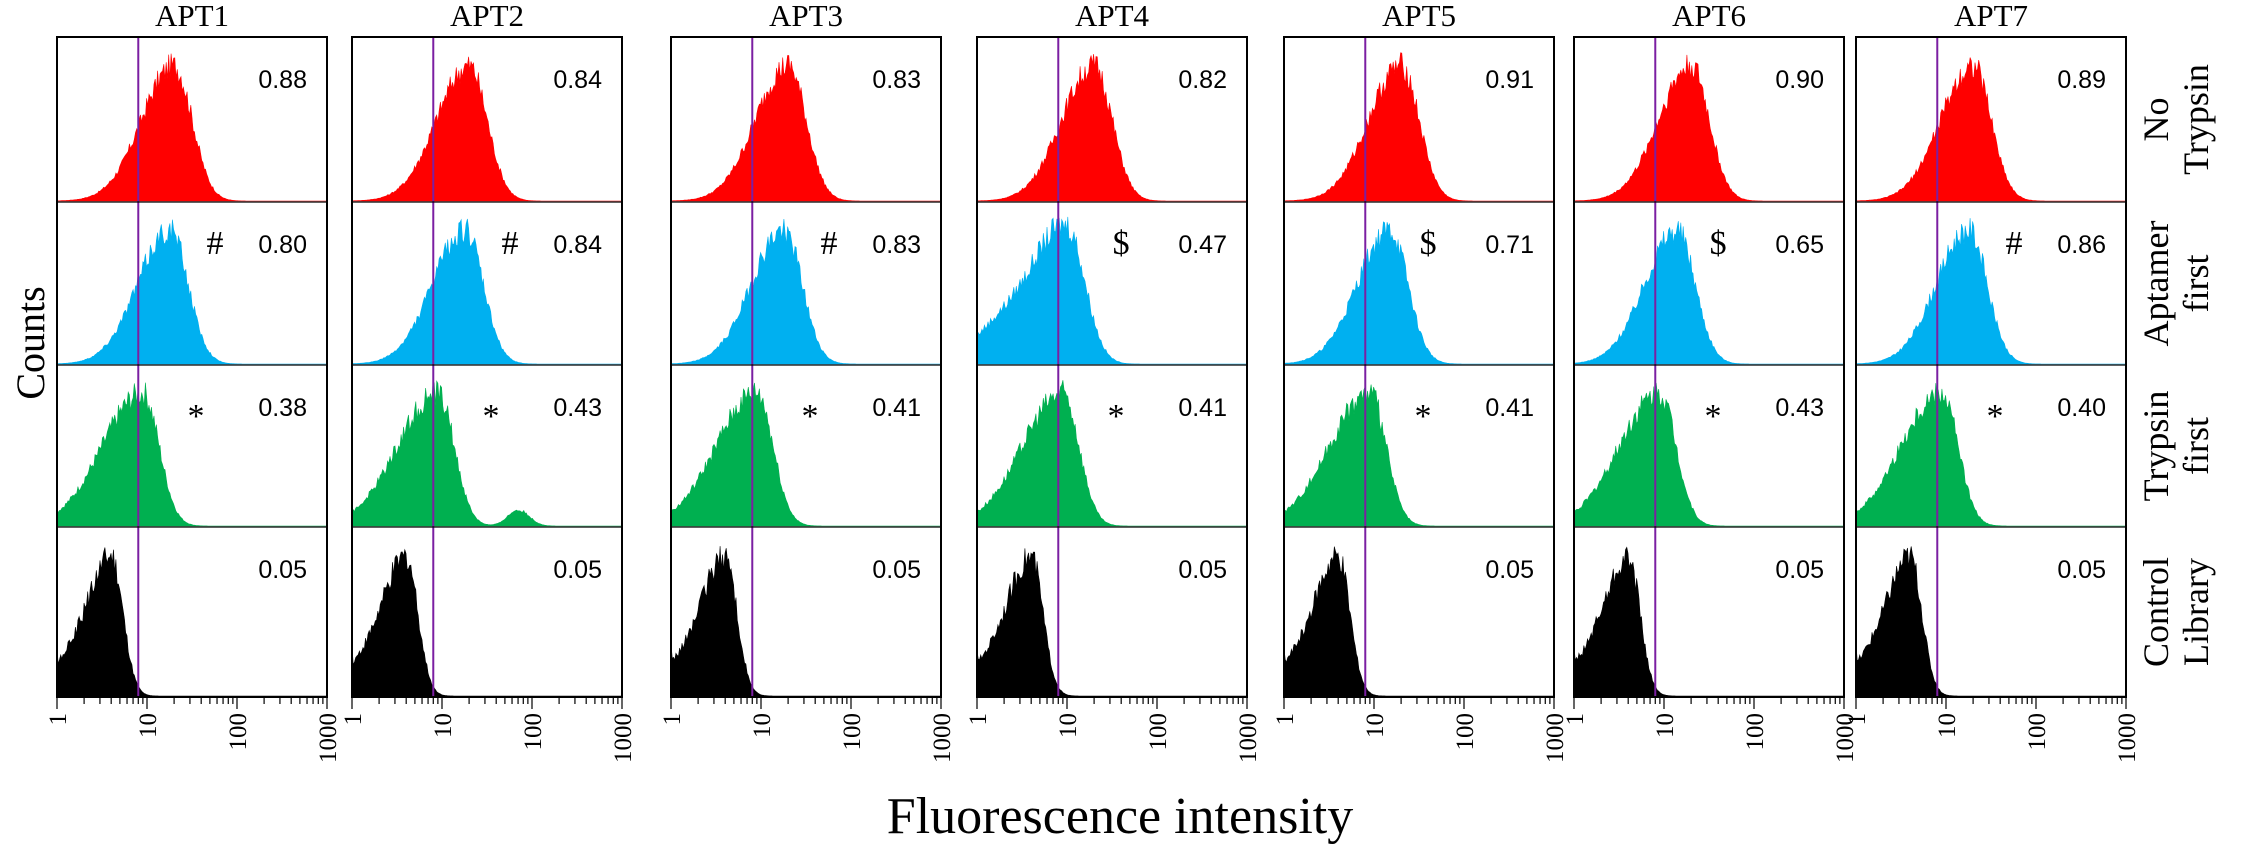  I want to click on panel-apt2-control_library: 0.05, so click(486, 622).